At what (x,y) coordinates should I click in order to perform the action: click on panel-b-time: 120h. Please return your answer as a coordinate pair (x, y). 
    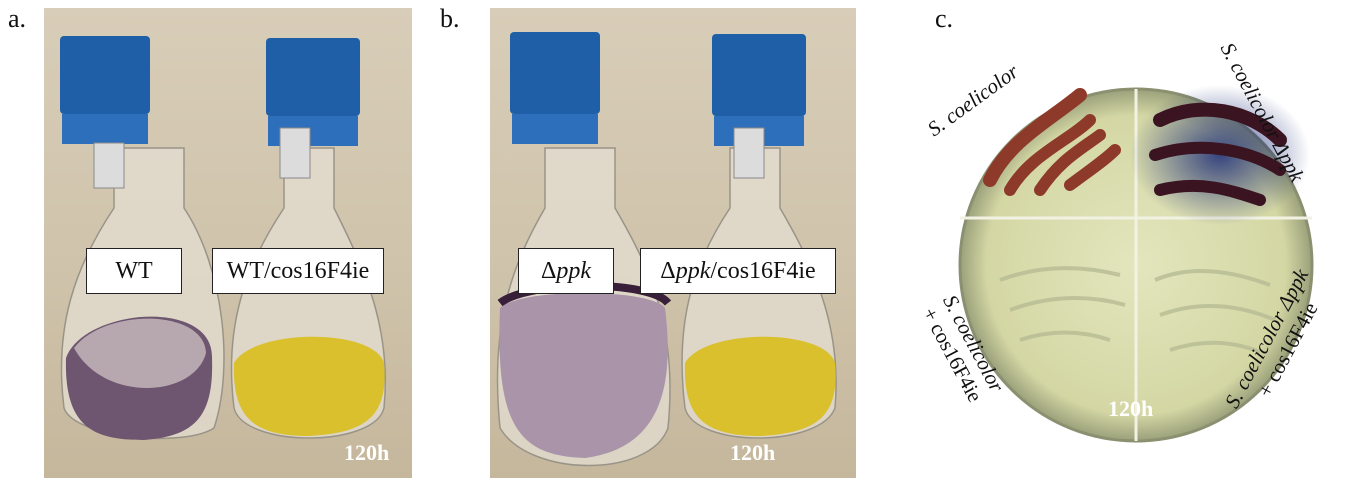
    Looking at the image, I should click on (753, 452).